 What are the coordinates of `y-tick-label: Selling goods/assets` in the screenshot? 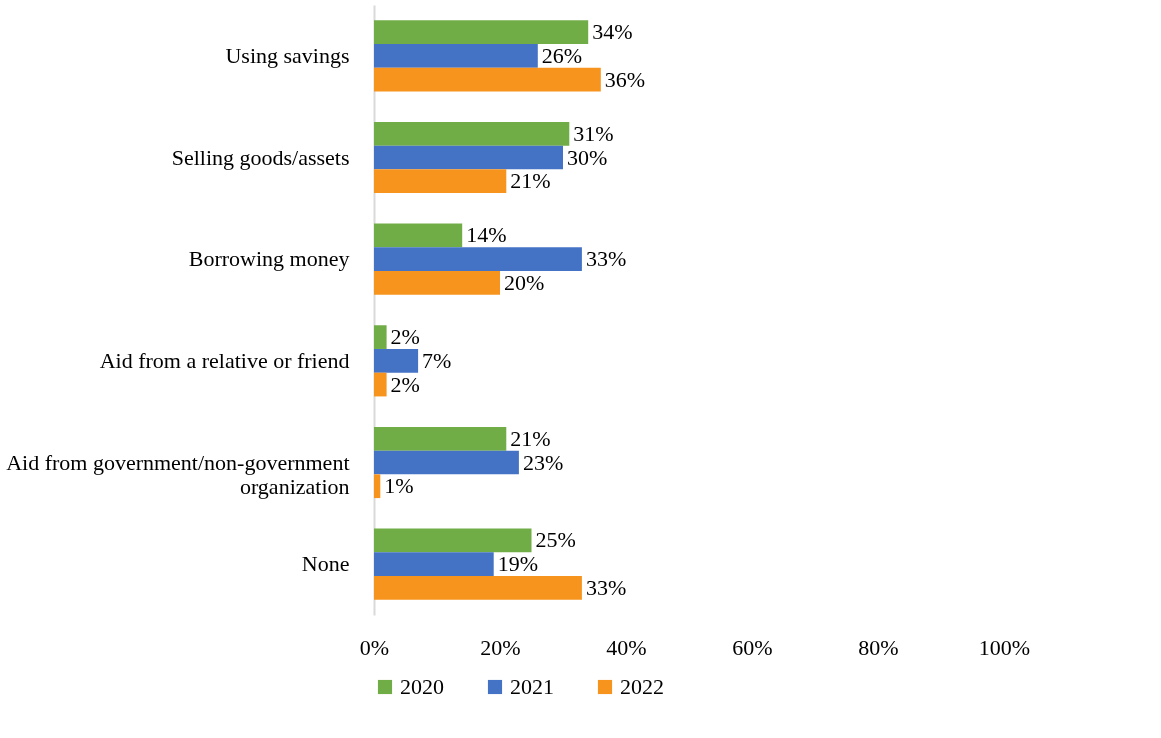 It's located at (260, 157).